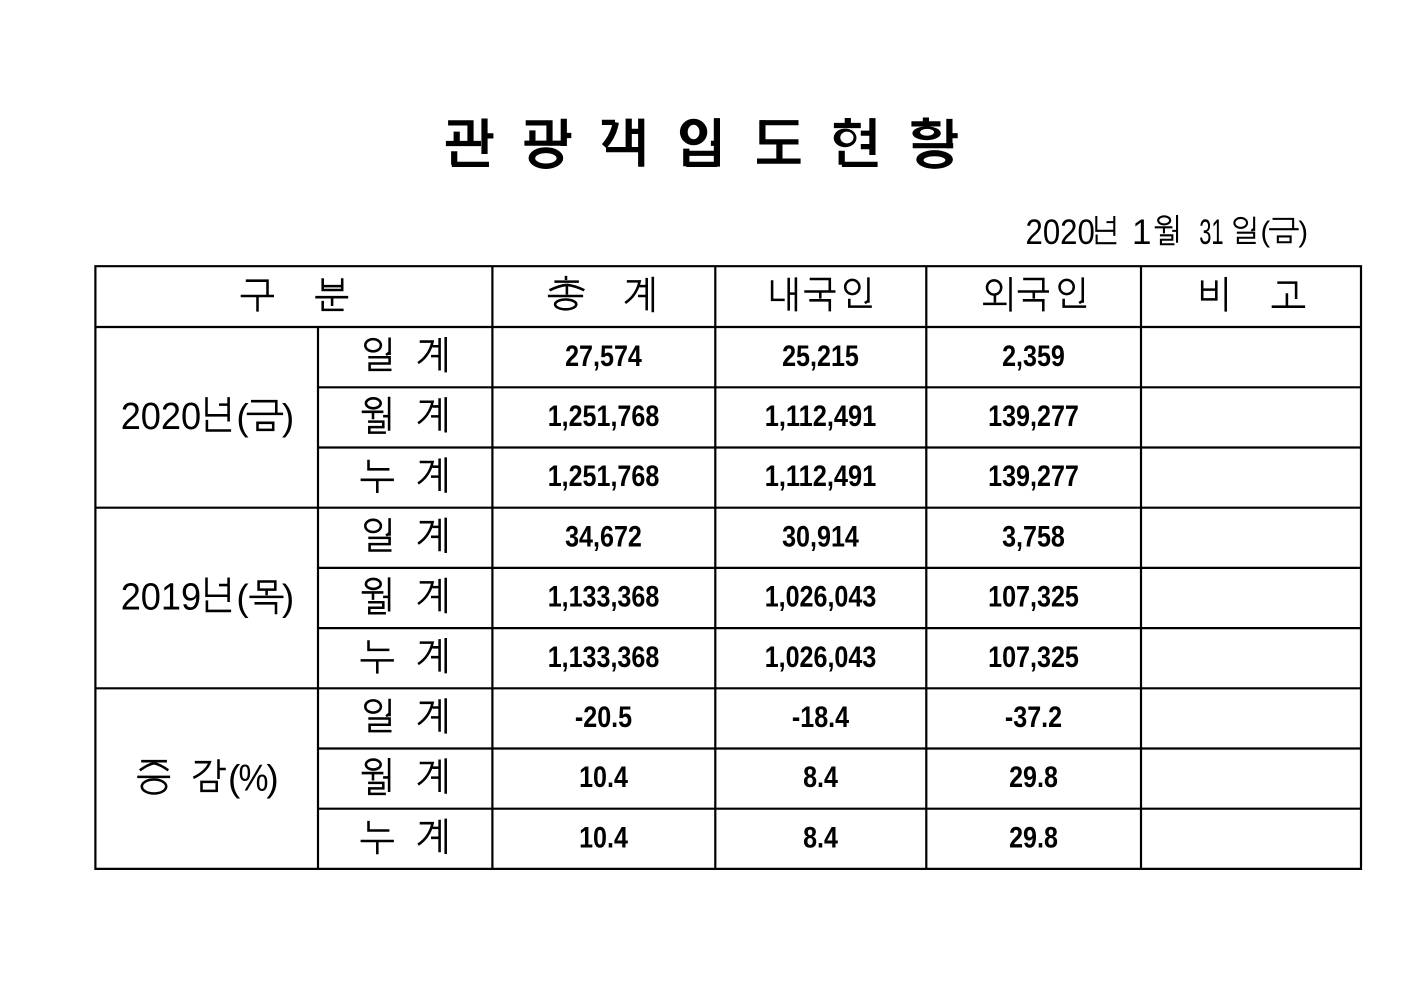 The height and width of the screenshot is (992, 1403). What do you see at coordinates (1033, 717) in the screenshot?
I see `svg-text: -37.2` at bounding box center [1033, 717].